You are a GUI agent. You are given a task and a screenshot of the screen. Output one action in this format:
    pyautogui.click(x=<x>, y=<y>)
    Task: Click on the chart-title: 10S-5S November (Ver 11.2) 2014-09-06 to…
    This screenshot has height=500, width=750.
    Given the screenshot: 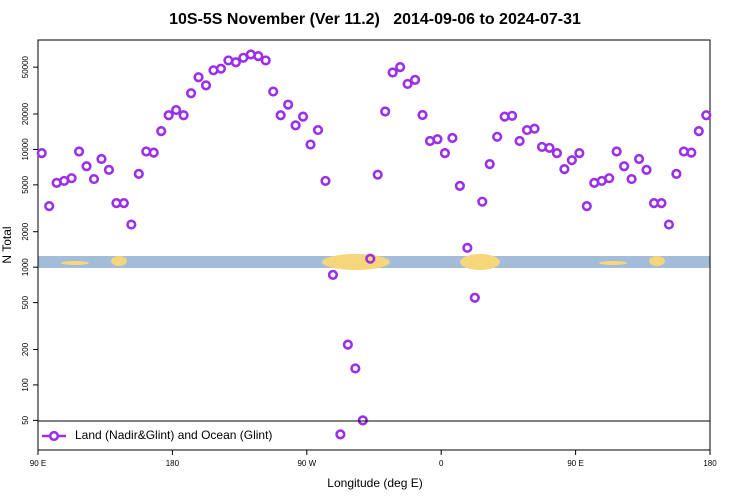 What is the action you would take?
    pyautogui.click(x=375, y=19)
    